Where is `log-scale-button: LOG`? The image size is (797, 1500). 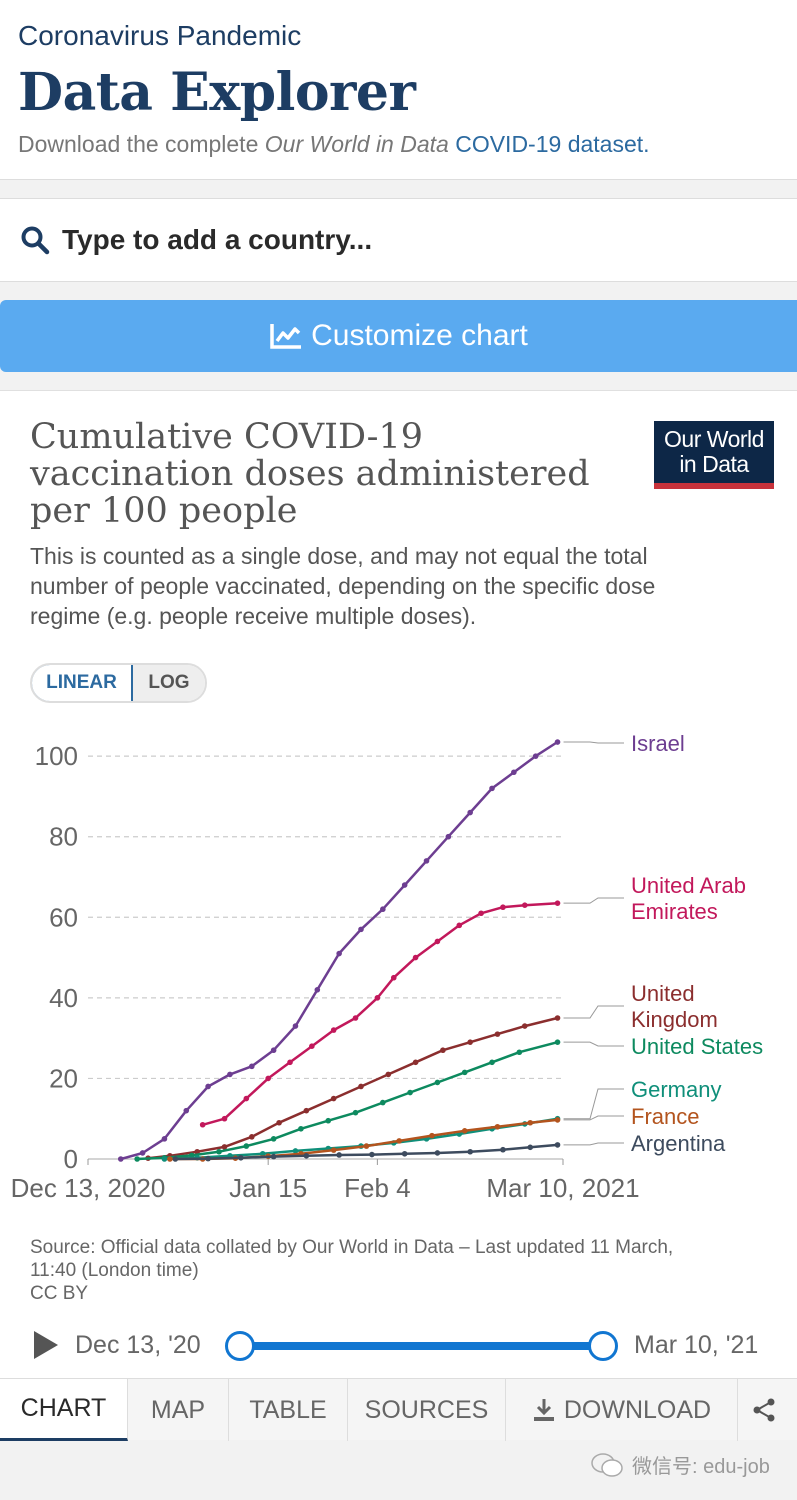
log-scale-button: LOG is located at coordinates (169, 683).